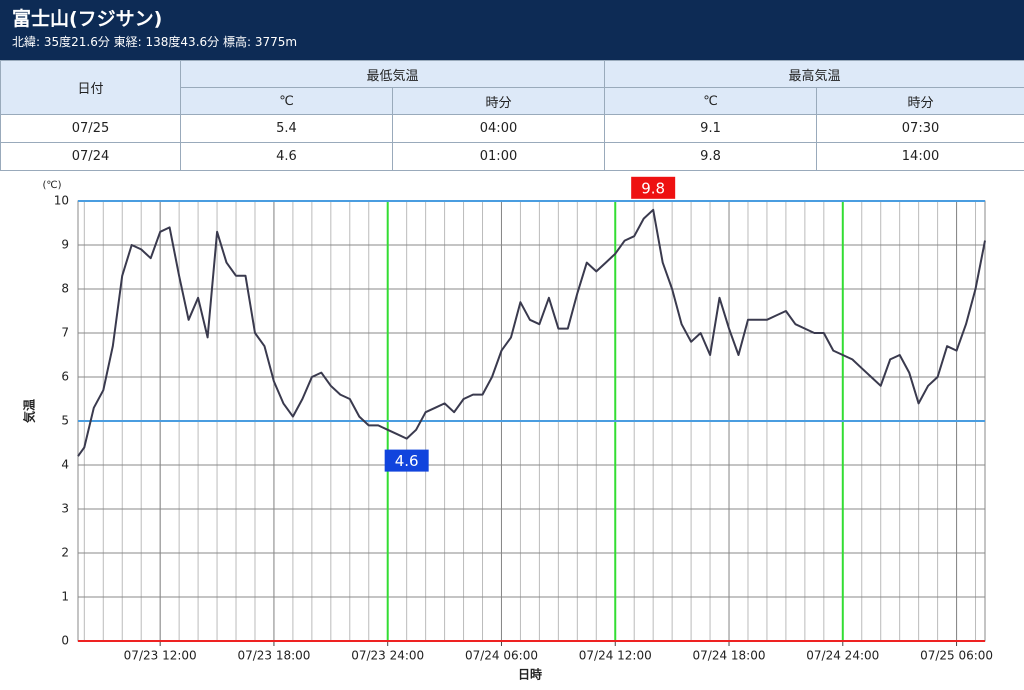 This screenshot has width=1024, height=690. What do you see at coordinates (65, 553) in the screenshot?
I see `y-tick-label: 2` at bounding box center [65, 553].